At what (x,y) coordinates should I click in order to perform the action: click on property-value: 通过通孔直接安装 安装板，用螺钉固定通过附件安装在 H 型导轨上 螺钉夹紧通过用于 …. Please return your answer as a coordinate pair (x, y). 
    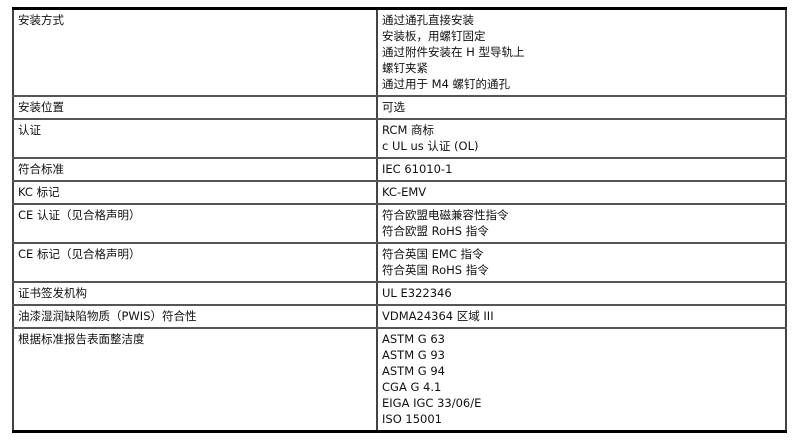
    Looking at the image, I should click on (581, 52).